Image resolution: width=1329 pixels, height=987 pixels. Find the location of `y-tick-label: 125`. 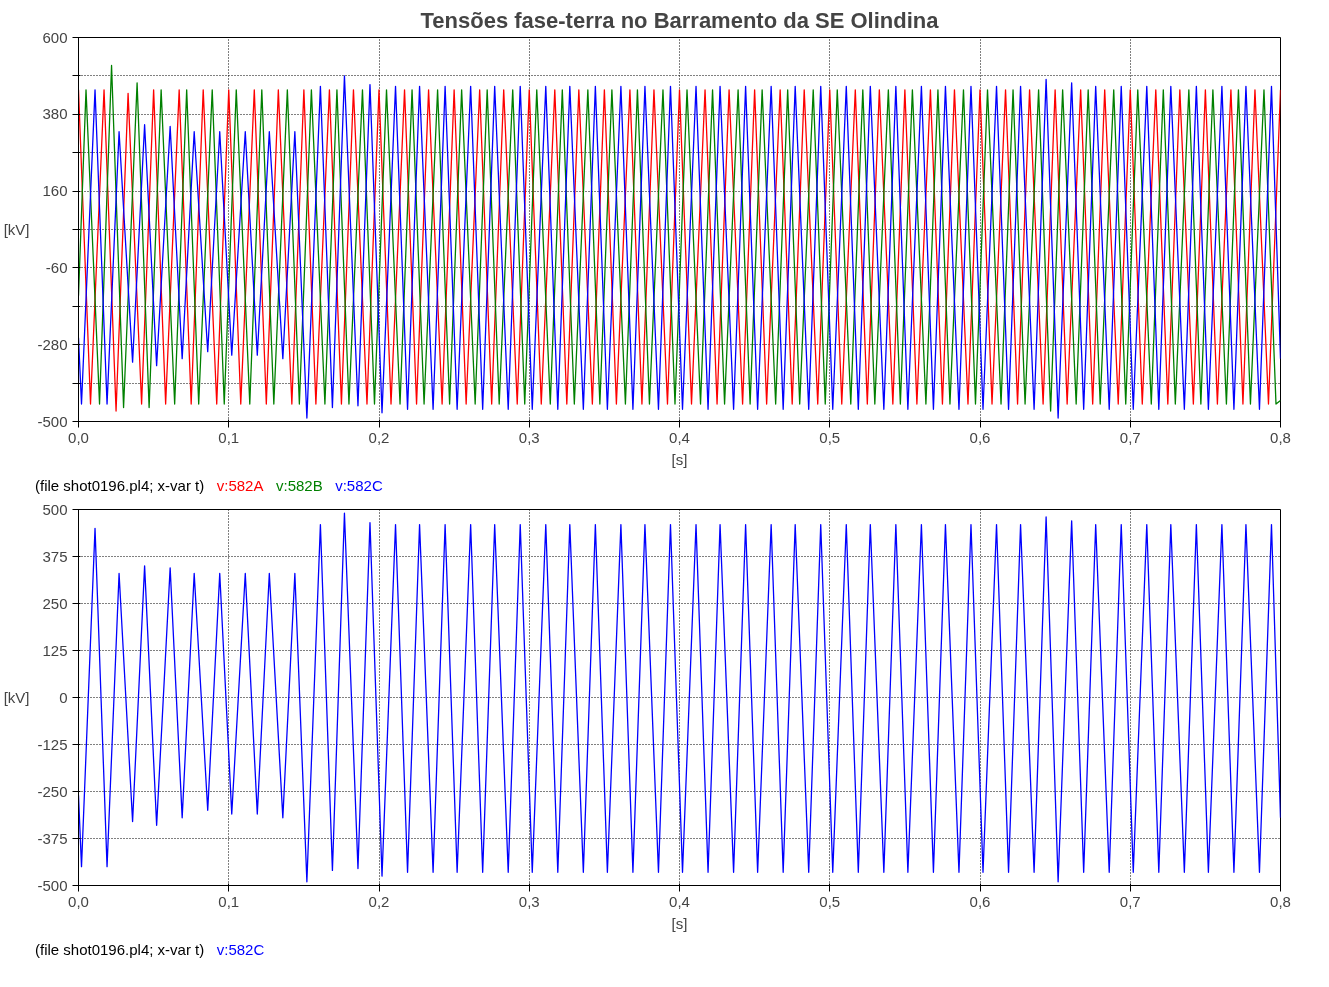

y-tick-label: 125 is located at coordinates (55, 650).